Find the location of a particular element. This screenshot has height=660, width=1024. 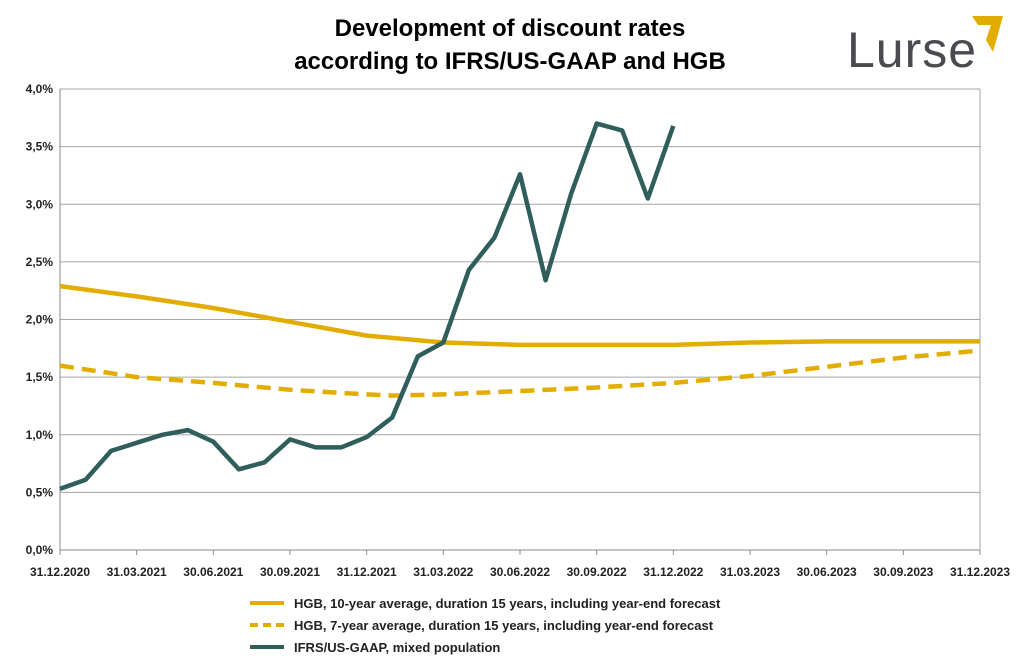

legend-label: IFRS/US-GAAP, mixed population is located at coordinates (397, 647).